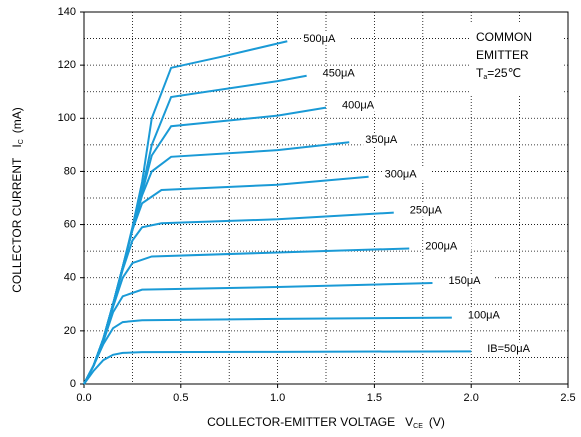 This screenshot has height=437, width=581. Describe the element at coordinates (67, 12) in the screenshot. I see `y-tick-label: 140` at that location.